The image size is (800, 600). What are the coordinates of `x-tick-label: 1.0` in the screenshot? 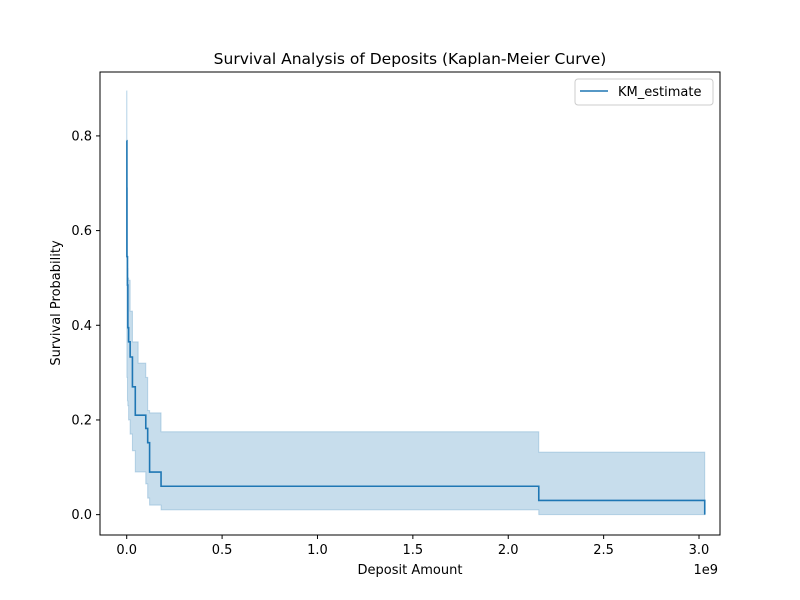 It's located at (317, 550).